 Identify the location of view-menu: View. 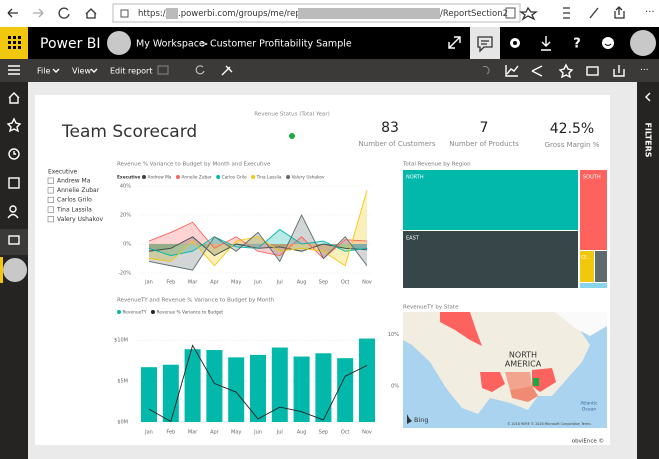
(81, 71).